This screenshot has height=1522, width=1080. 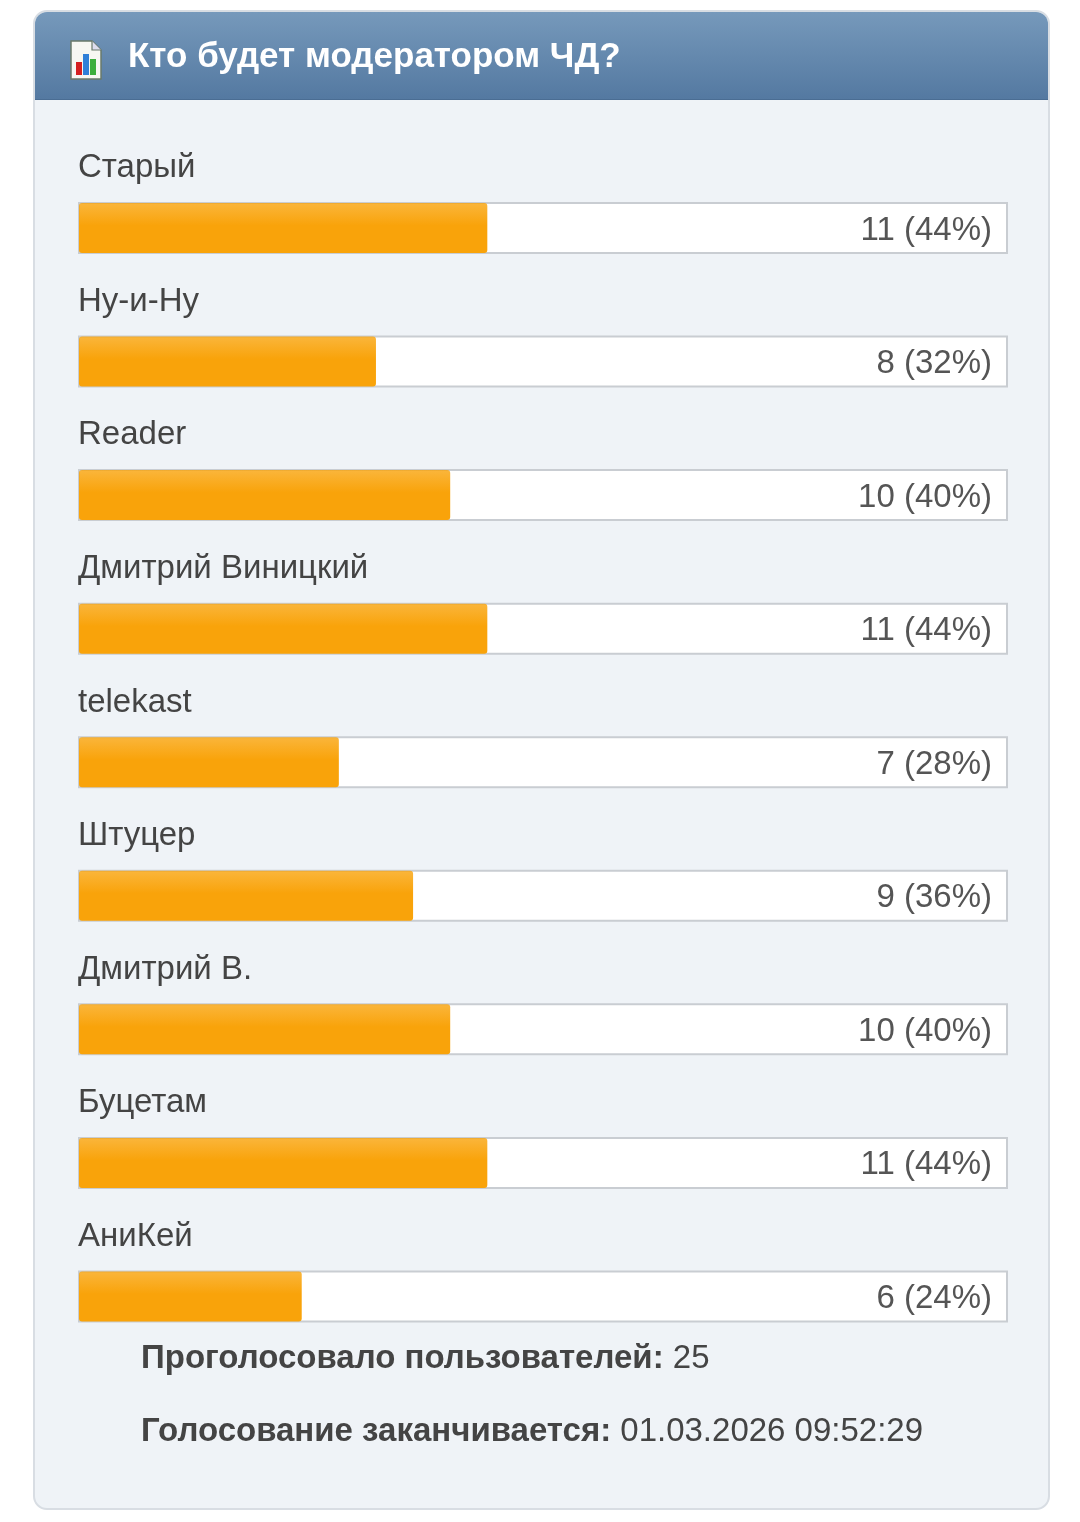 What do you see at coordinates (137, 834) in the screenshot?
I see `y-tick-label: Штуцер` at bounding box center [137, 834].